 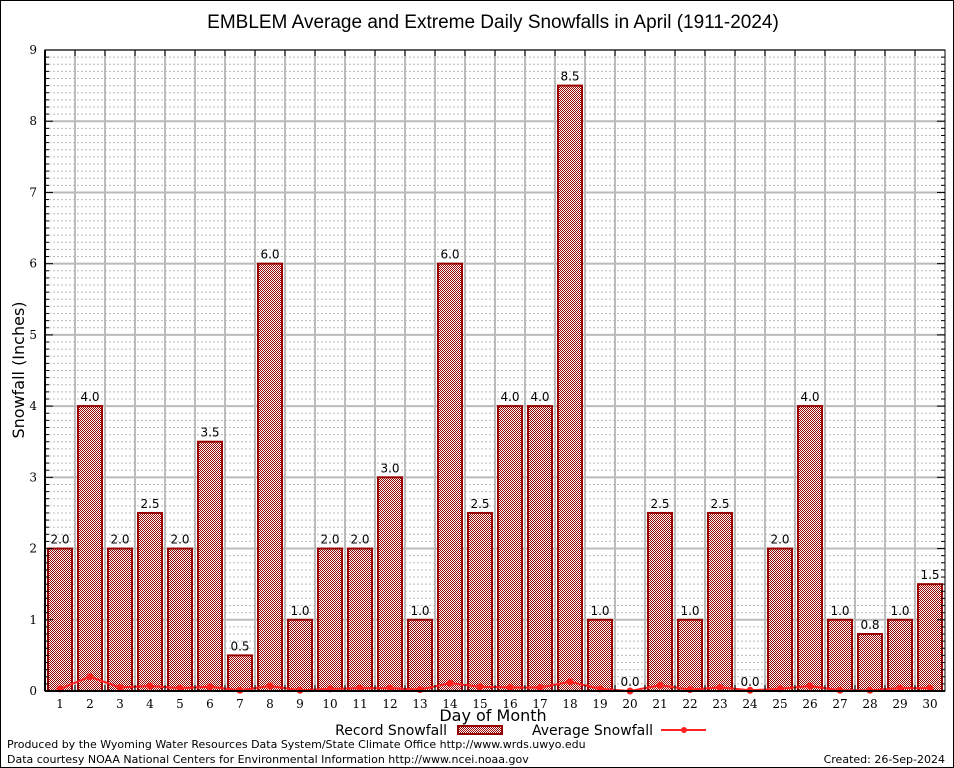 What do you see at coordinates (839, 611) in the screenshot?
I see `bar-label-day-27: 1.0` at bounding box center [839, 611].